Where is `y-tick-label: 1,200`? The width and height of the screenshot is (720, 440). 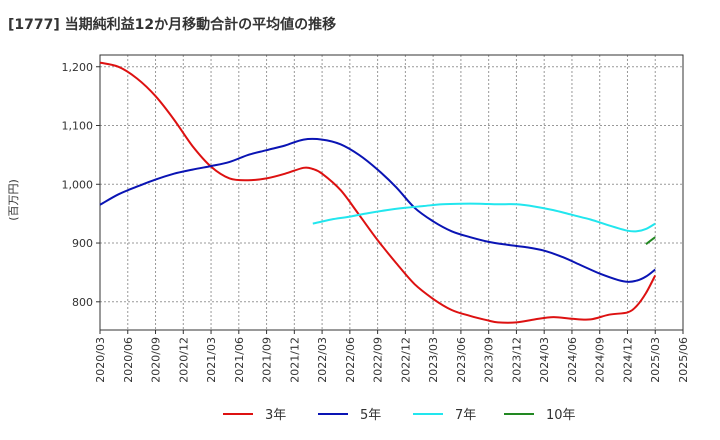 y-tick-label: 1,200 is located at coordinates (78, 67).